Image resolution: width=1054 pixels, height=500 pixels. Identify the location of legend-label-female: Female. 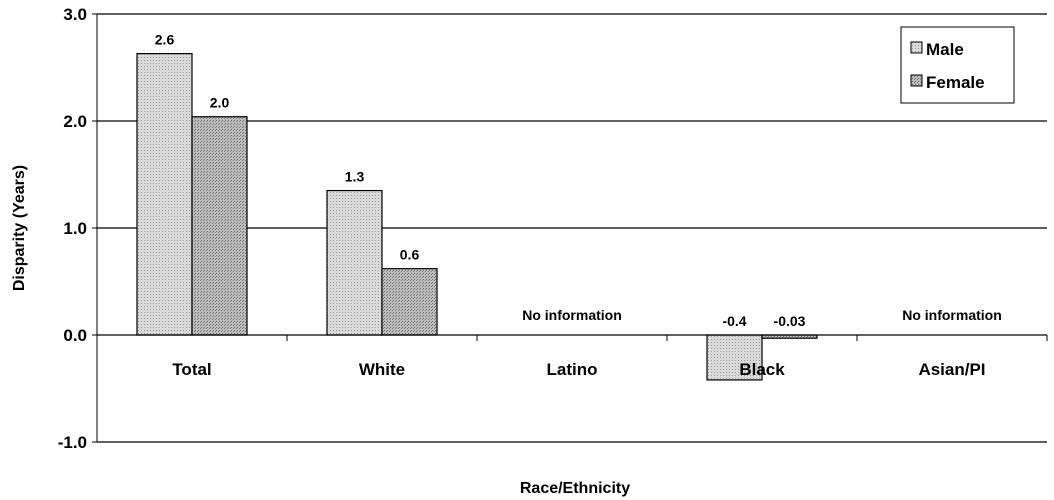
(955, 82).